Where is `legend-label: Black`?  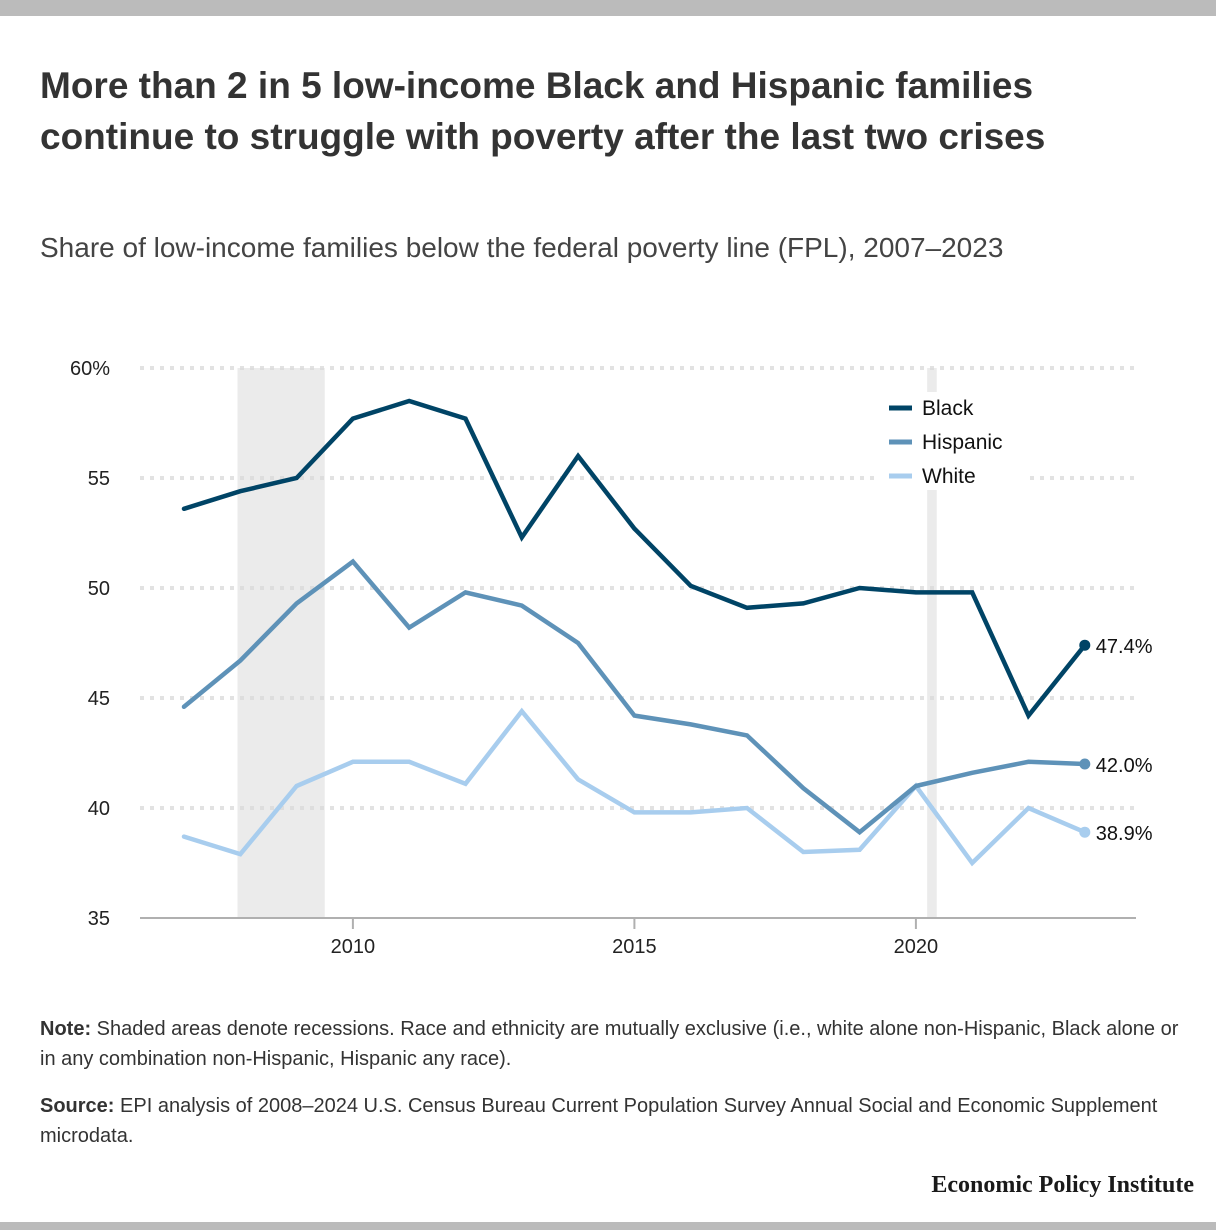 legend-label: Black is located at coordinates (948, 408).